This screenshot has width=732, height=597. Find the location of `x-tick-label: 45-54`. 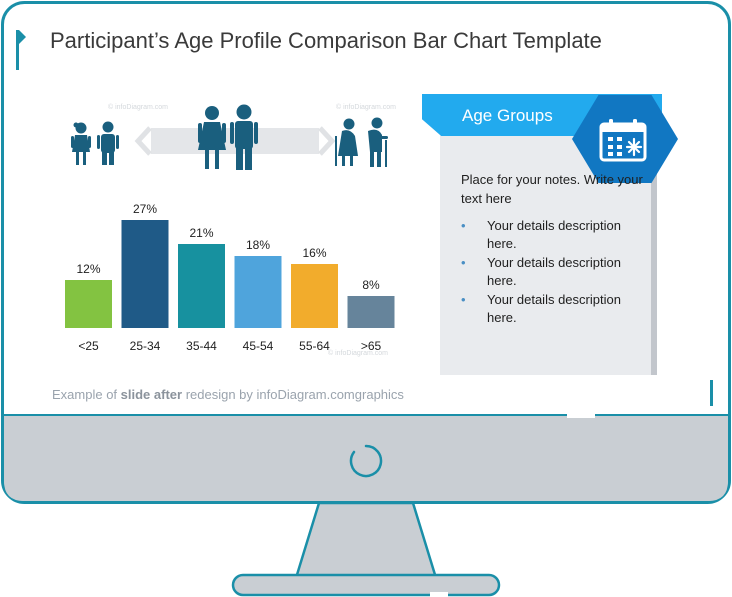

x-tick-label: 45-54 is located at coordinates (258, 346).